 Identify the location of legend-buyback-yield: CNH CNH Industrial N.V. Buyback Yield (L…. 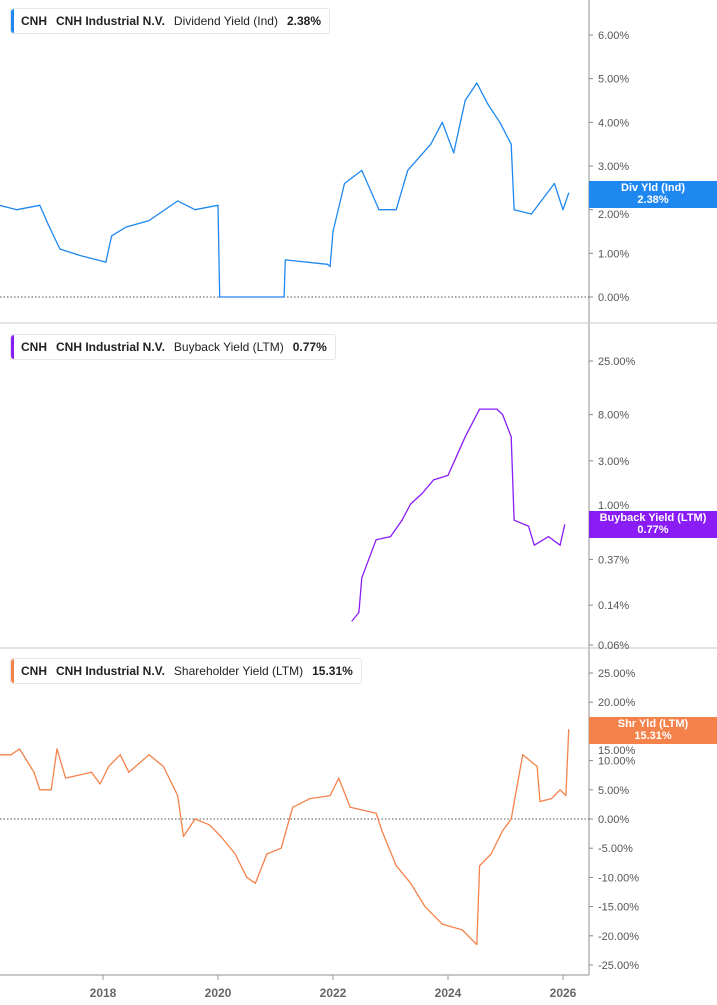
(173, 347).